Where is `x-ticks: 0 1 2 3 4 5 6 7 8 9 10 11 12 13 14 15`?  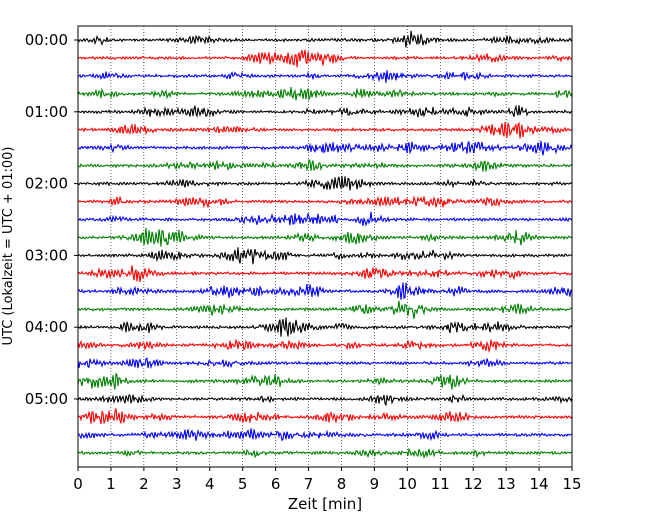
x-ticks: 0 1 2 3 4 5 6 7 8 9 10 11 12 13 14 15 is located at coordinates (327, 480).